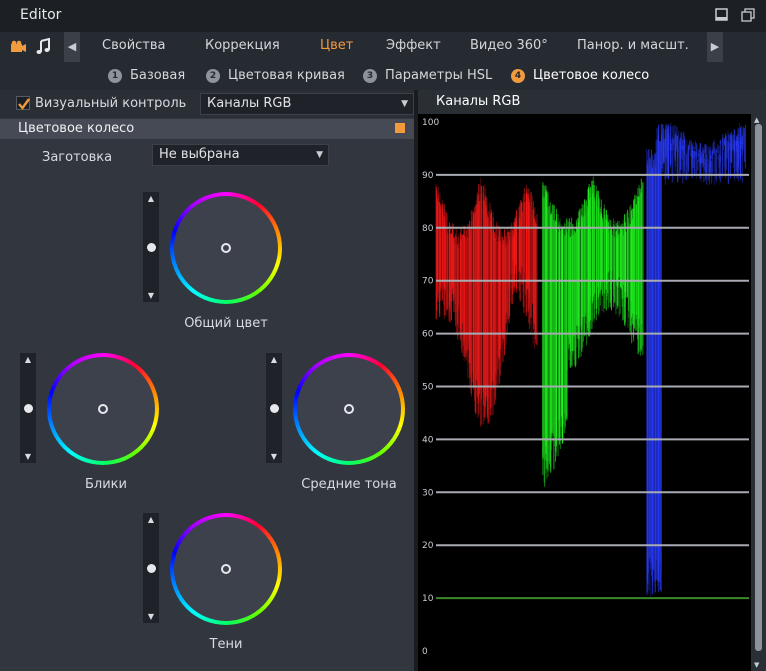  What do you see at coordinates (76, 128) in the screenshot?
I see `section-title: Цветовое колесо` at bounding box center [76, 128].